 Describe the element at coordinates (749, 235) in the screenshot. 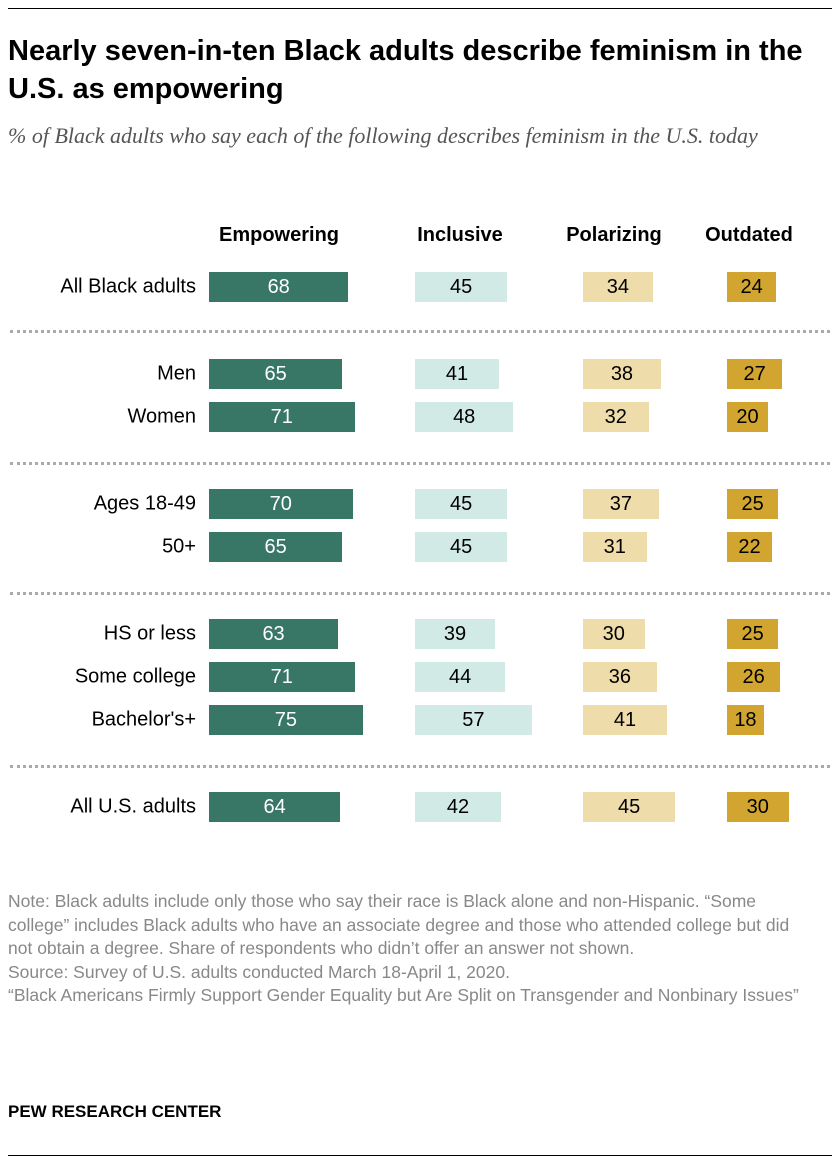

I see `column-header-outdated: Outdated` at that location.